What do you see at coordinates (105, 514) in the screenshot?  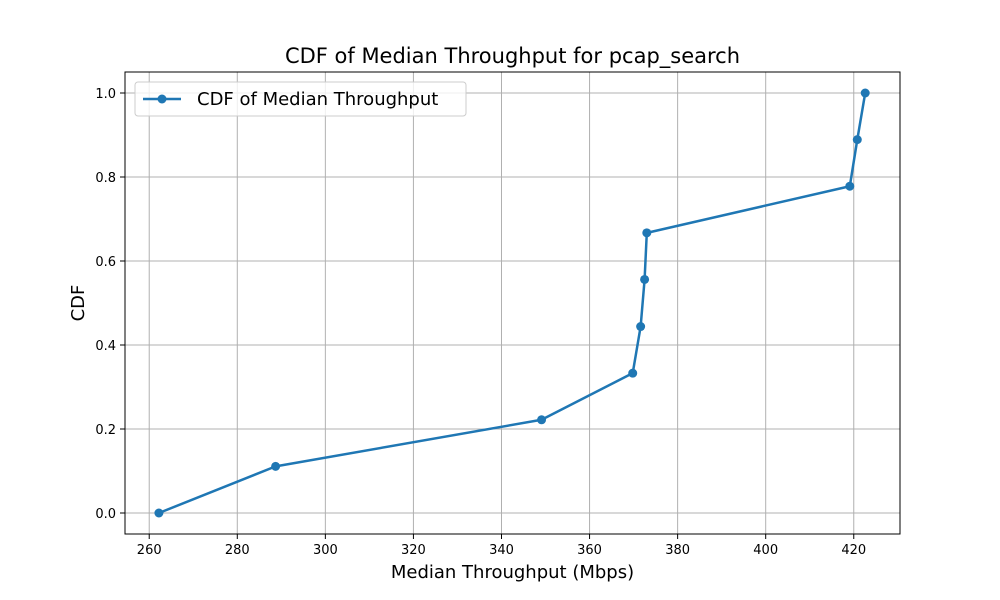 I see `y-tick-label: 0.0` at bounding box center [105, 514].